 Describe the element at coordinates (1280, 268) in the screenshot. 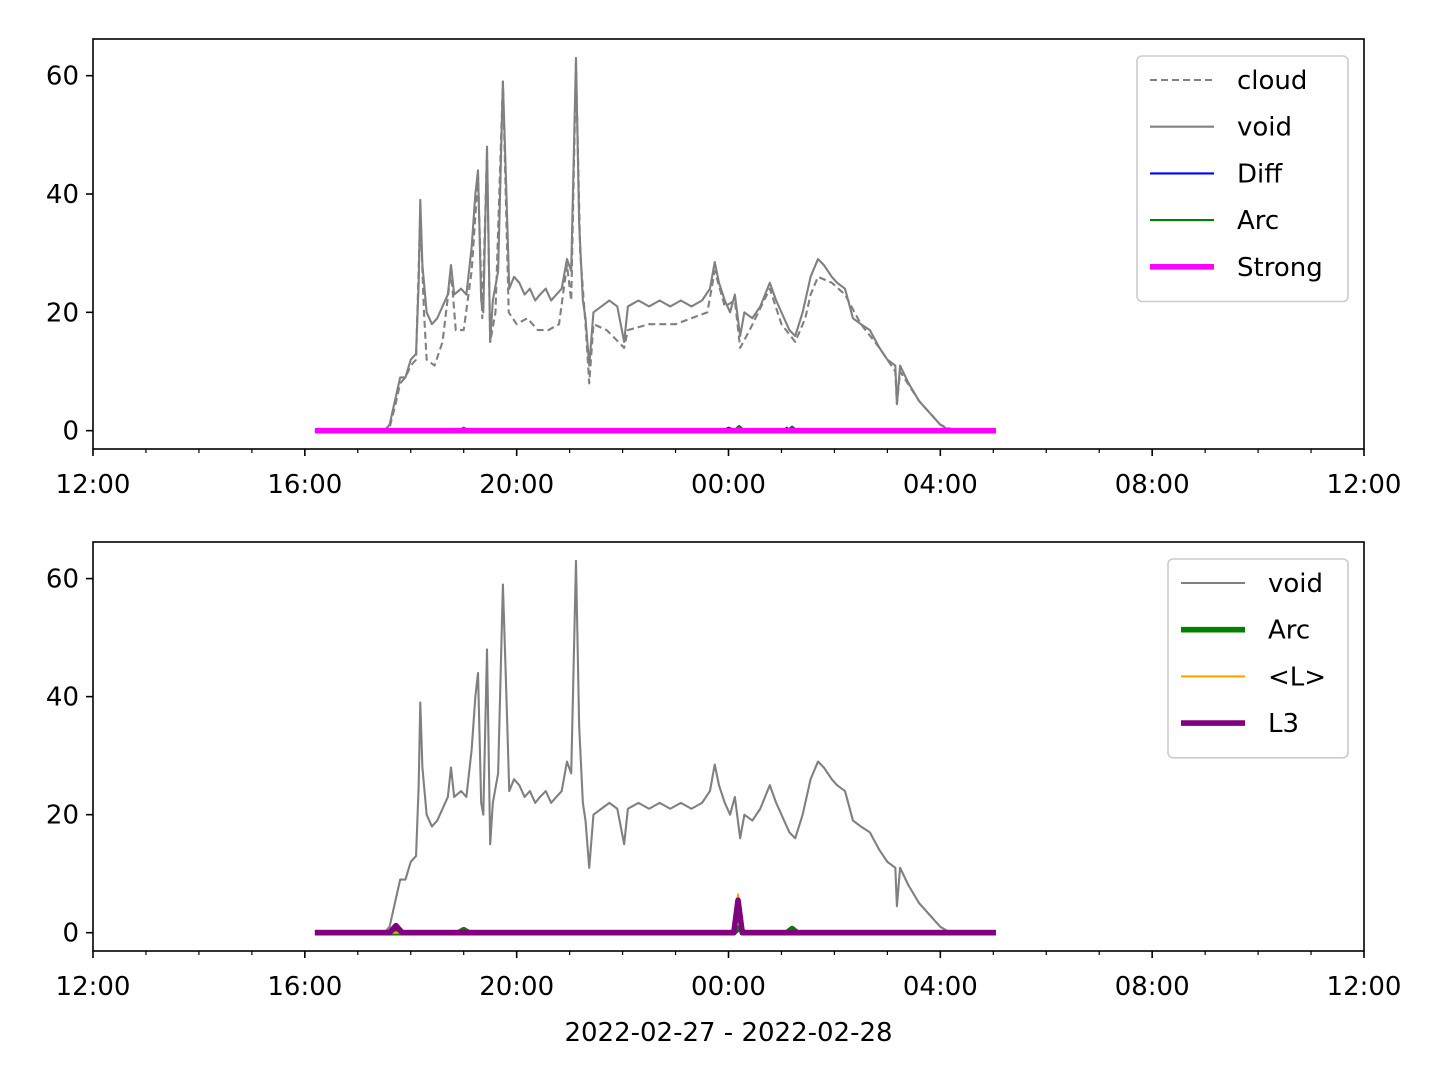

I see `legend-label: Strong` at that location.